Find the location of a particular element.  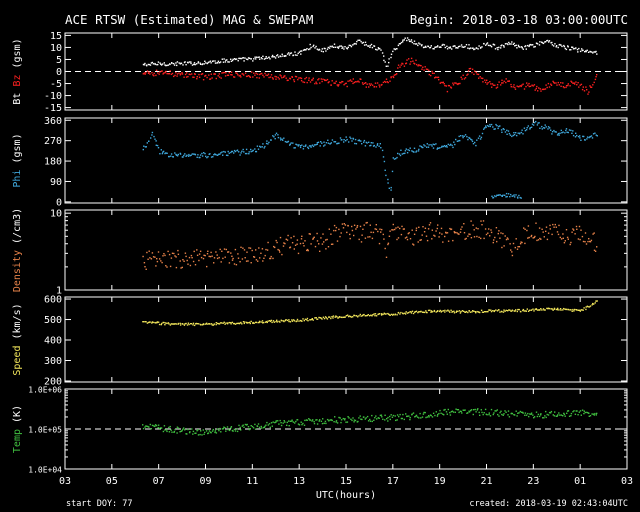

ytick-label-temp-0: 1.0E+06 is located at coordinates (45, 390).